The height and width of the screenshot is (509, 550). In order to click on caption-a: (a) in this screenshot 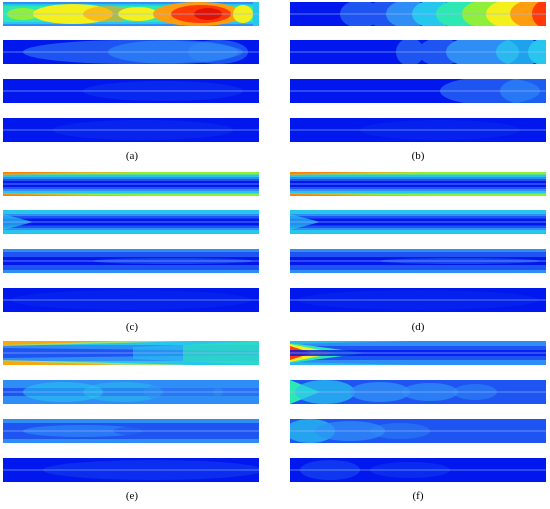, I will do `click(132, 156)`.